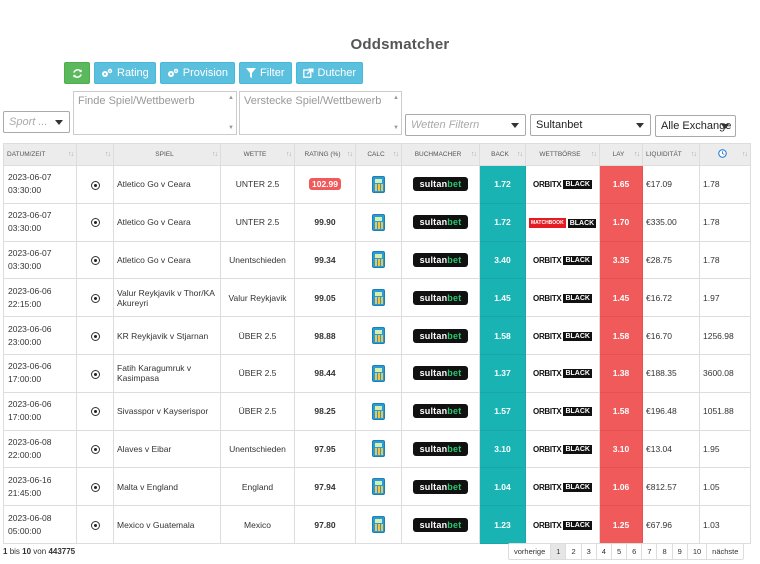 The width and height of the screenshot is (760, 564). I want to click on page-button-8: 8, so click(665, 551).